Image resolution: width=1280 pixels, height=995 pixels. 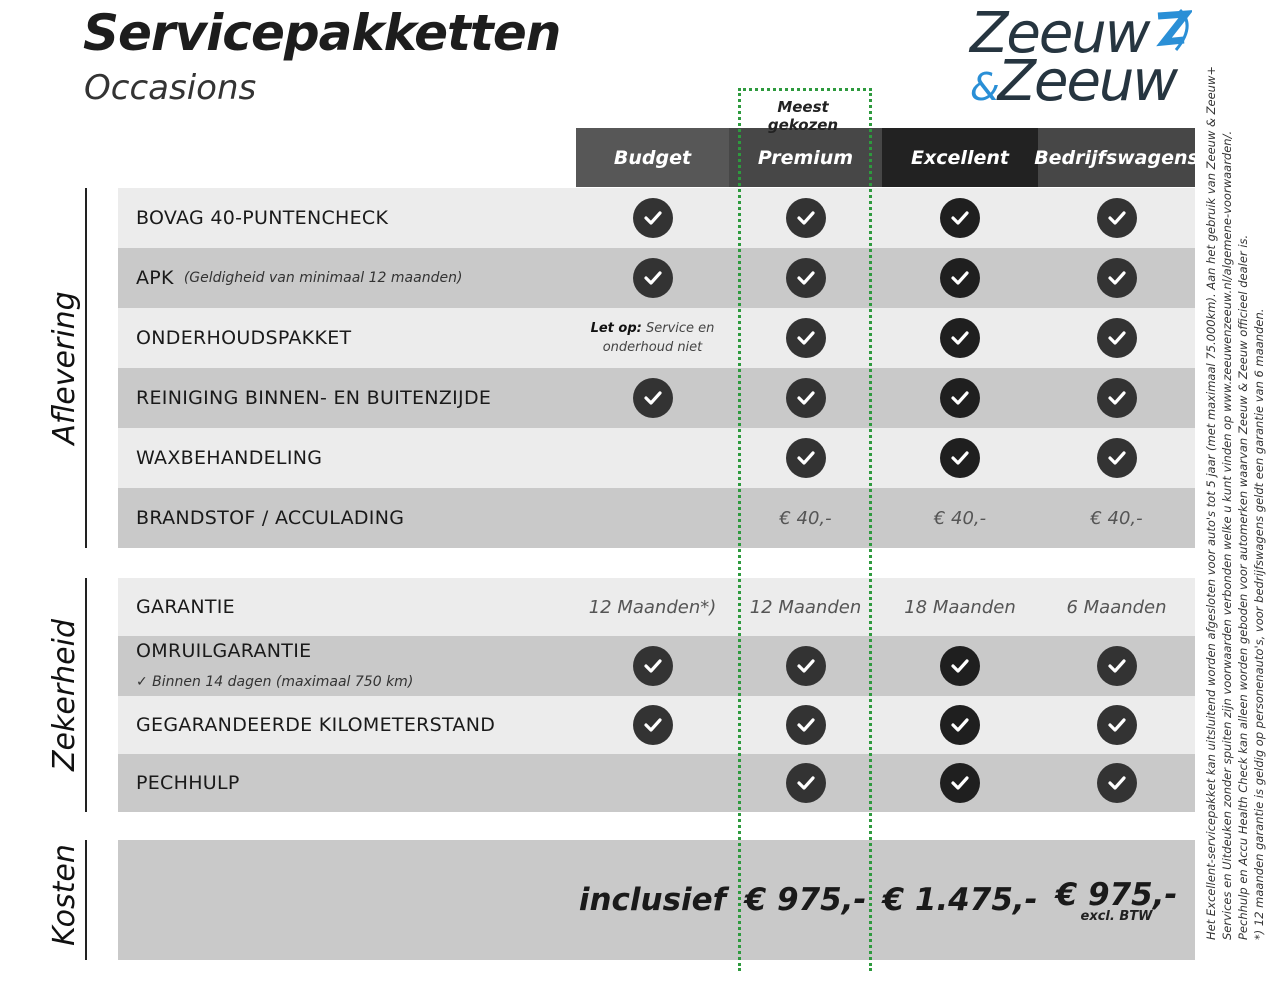 I want to click on price-premium: € 975,-, so click(x=805, y=900).